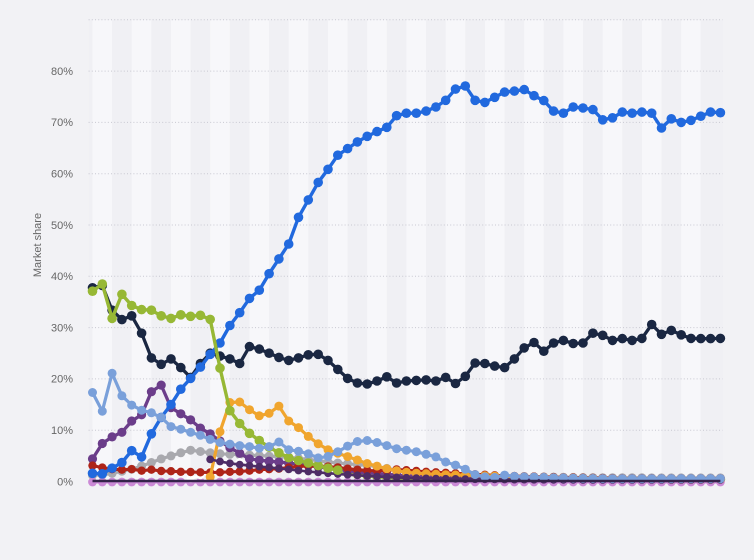 The width and height of the screenshot is (754, 560). Describe the element at coordinates (38, 245) in the screenshot. I see `svg-text: Market share` at that location.